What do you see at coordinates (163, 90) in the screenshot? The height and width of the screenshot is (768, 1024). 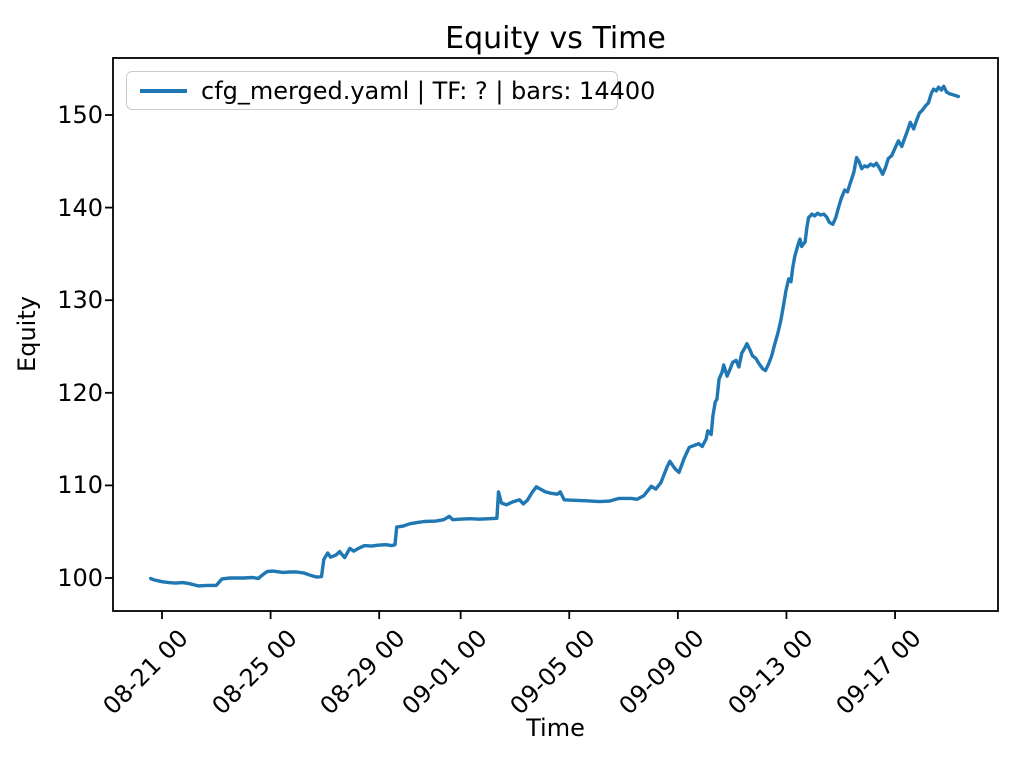 I see `legend-line-sample-icon` at bounding box center [163, 90].